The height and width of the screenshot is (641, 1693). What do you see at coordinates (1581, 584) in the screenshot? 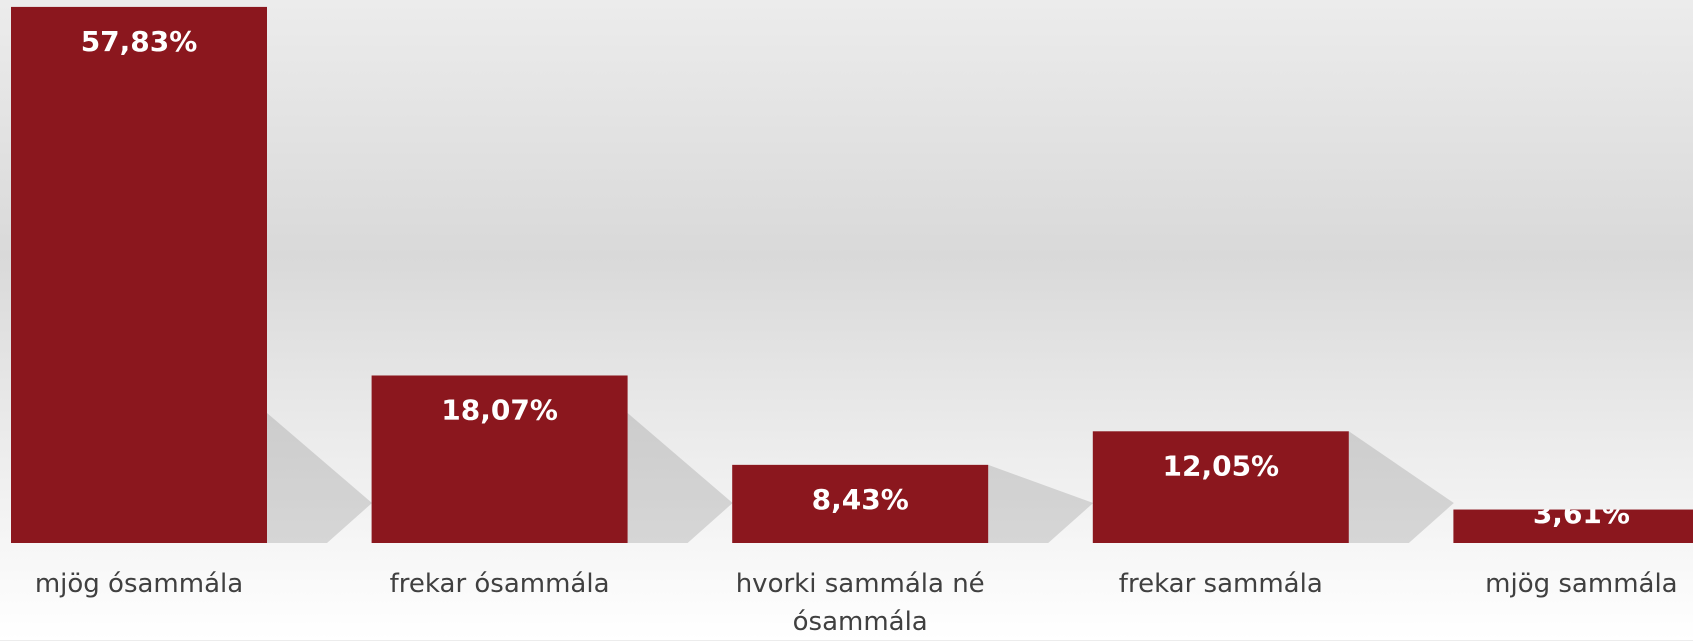
I see `category-label: mjög sammála` at bounding box center [1581, 584].